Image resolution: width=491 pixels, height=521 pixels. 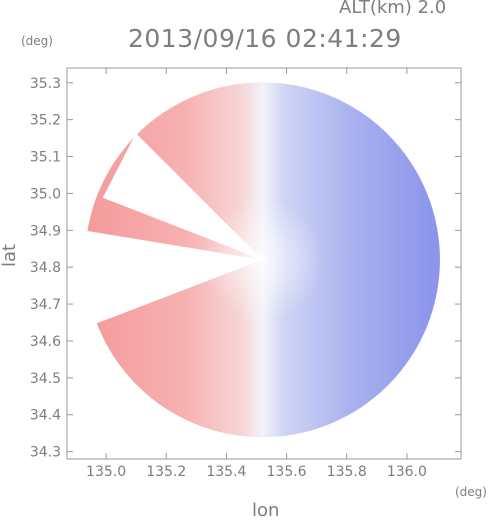 What do you see at coordinates (45, 158) in the screenshot?
I see `y-tick-label: 35.1` at bounding box center [45, 158].